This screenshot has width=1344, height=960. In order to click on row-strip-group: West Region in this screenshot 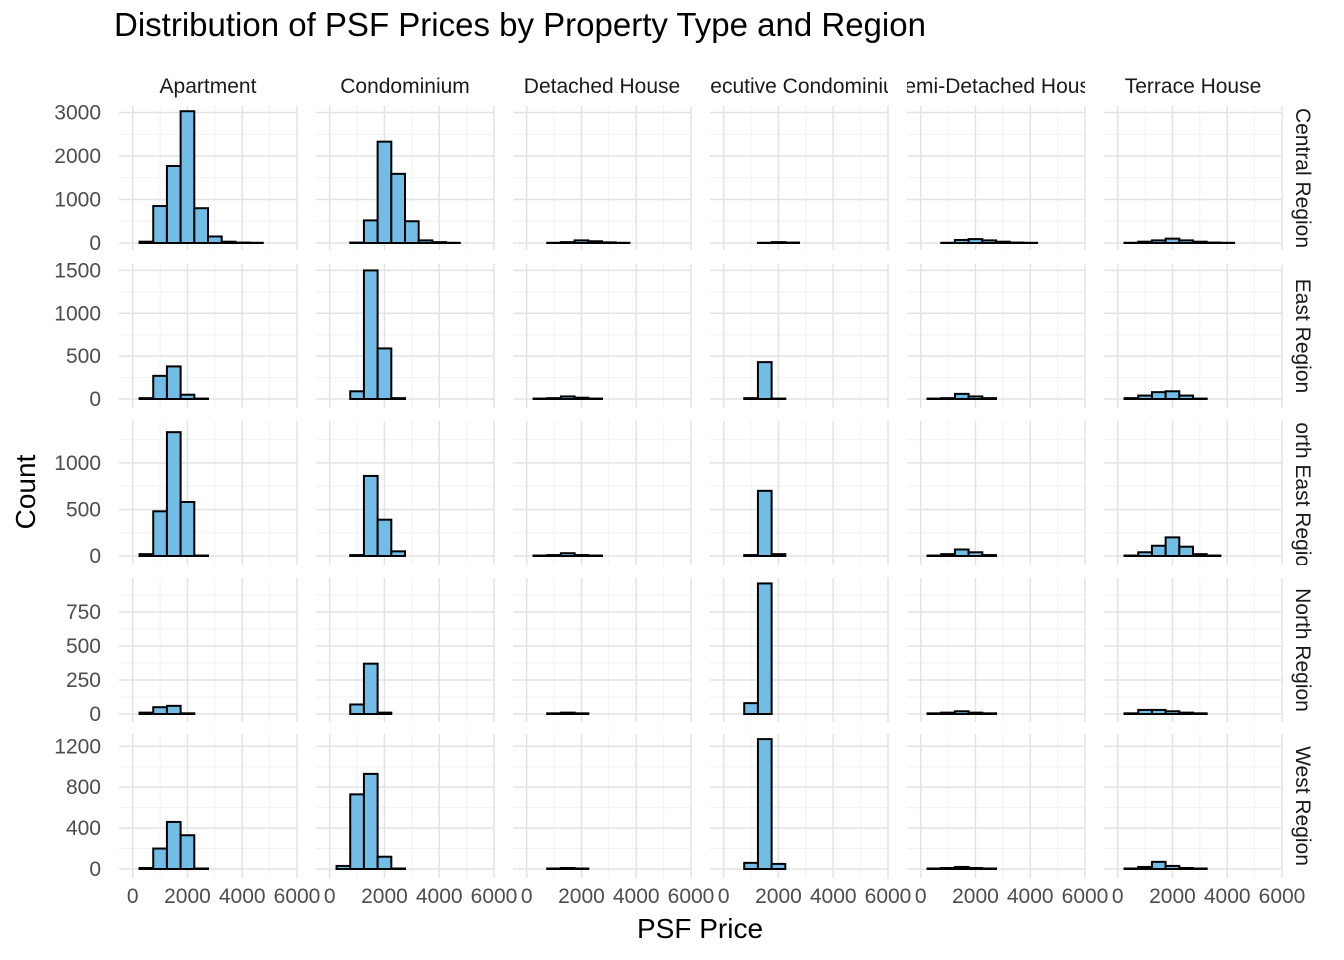, I will do `click(1302, 806)`.